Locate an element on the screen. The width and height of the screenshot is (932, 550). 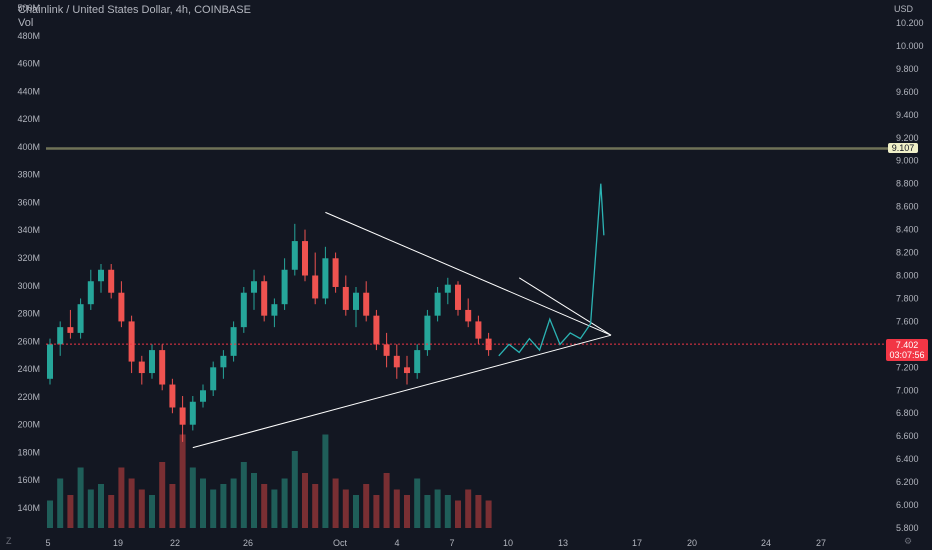
volume-tick-label: 260M is located at coordinates (28, 341).